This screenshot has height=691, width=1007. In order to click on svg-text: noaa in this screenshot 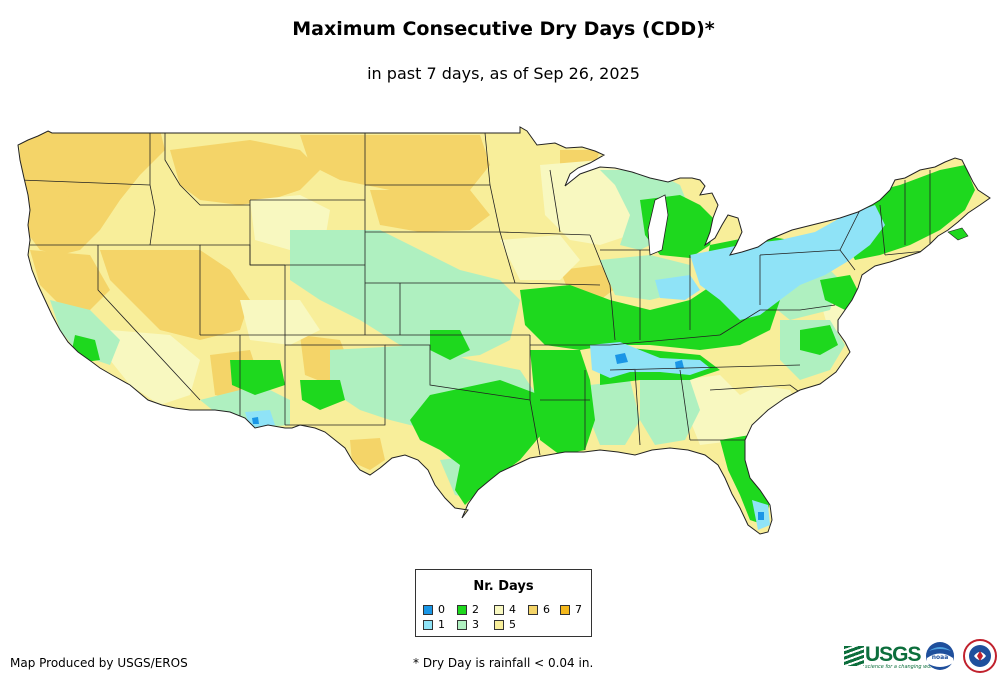, I will do `click(940, 657)`.